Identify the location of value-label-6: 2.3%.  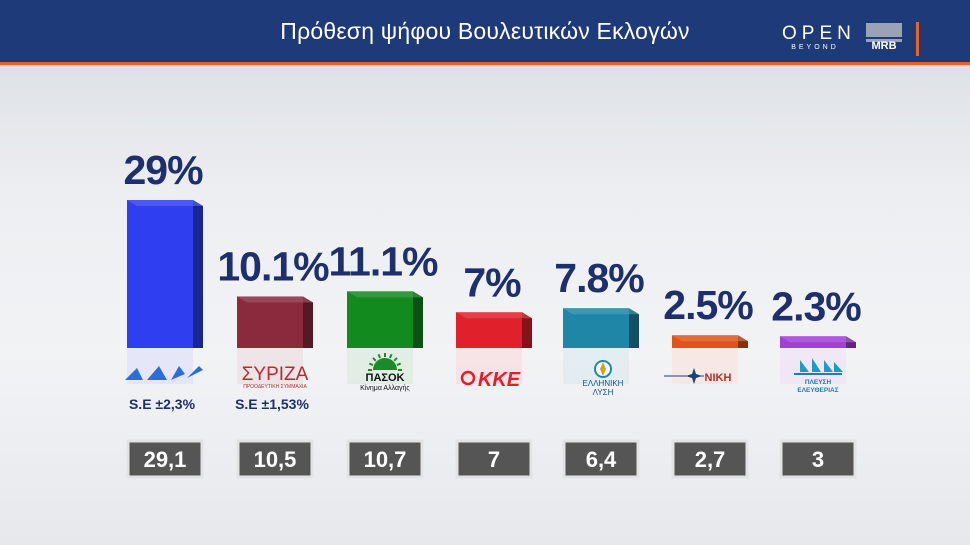
(816, 306).